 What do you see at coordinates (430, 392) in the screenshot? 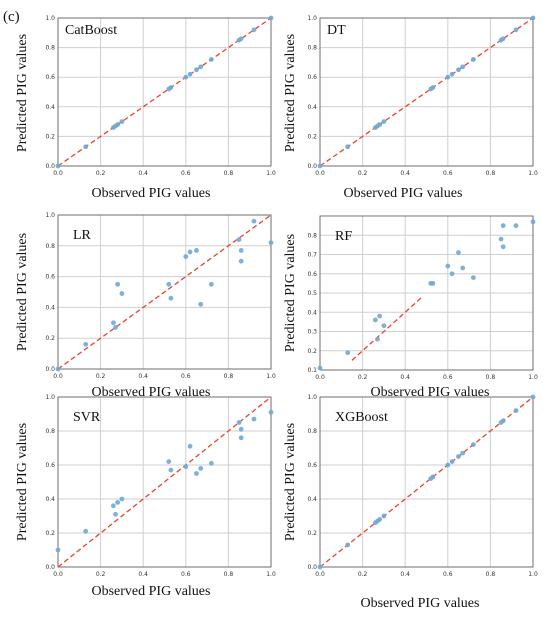
I see `x-axis-label: Observed PIG values` at bounding box center [430, 392].